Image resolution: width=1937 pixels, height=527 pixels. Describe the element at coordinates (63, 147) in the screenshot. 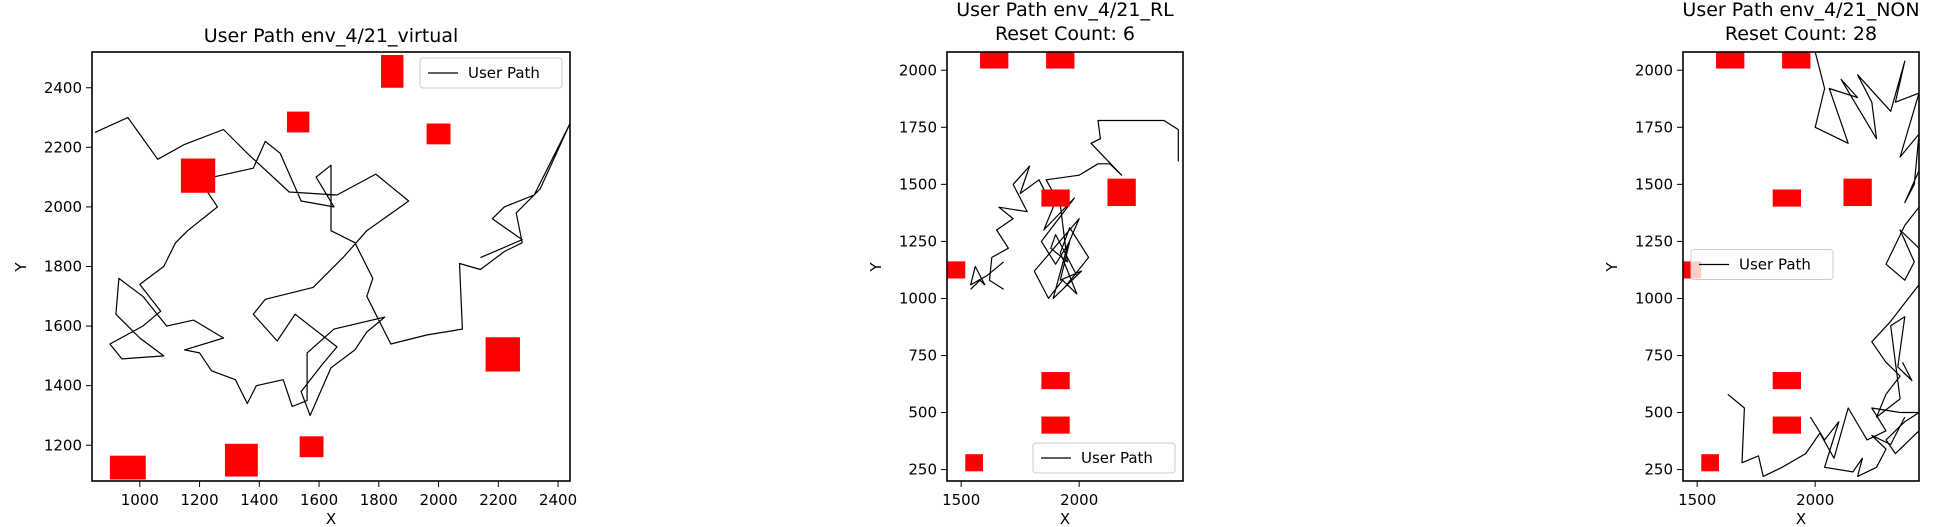

I see `y-tick-label: 2200` at that location.